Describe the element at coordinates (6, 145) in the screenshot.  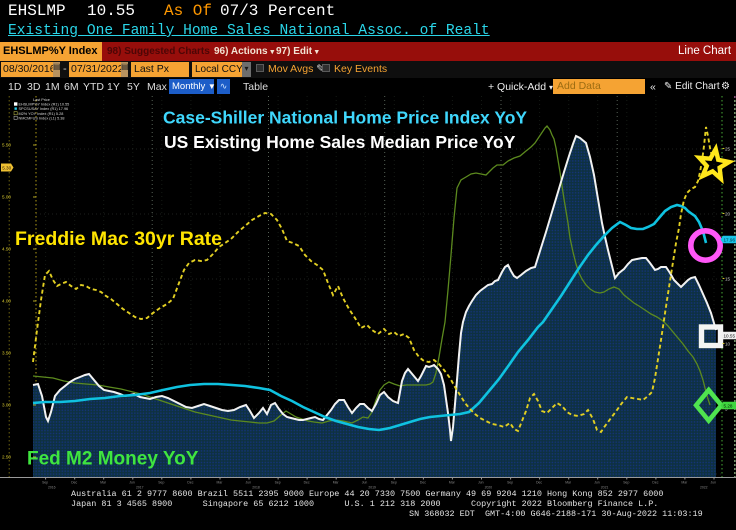
I see `svg-text: 5.50` at that location.